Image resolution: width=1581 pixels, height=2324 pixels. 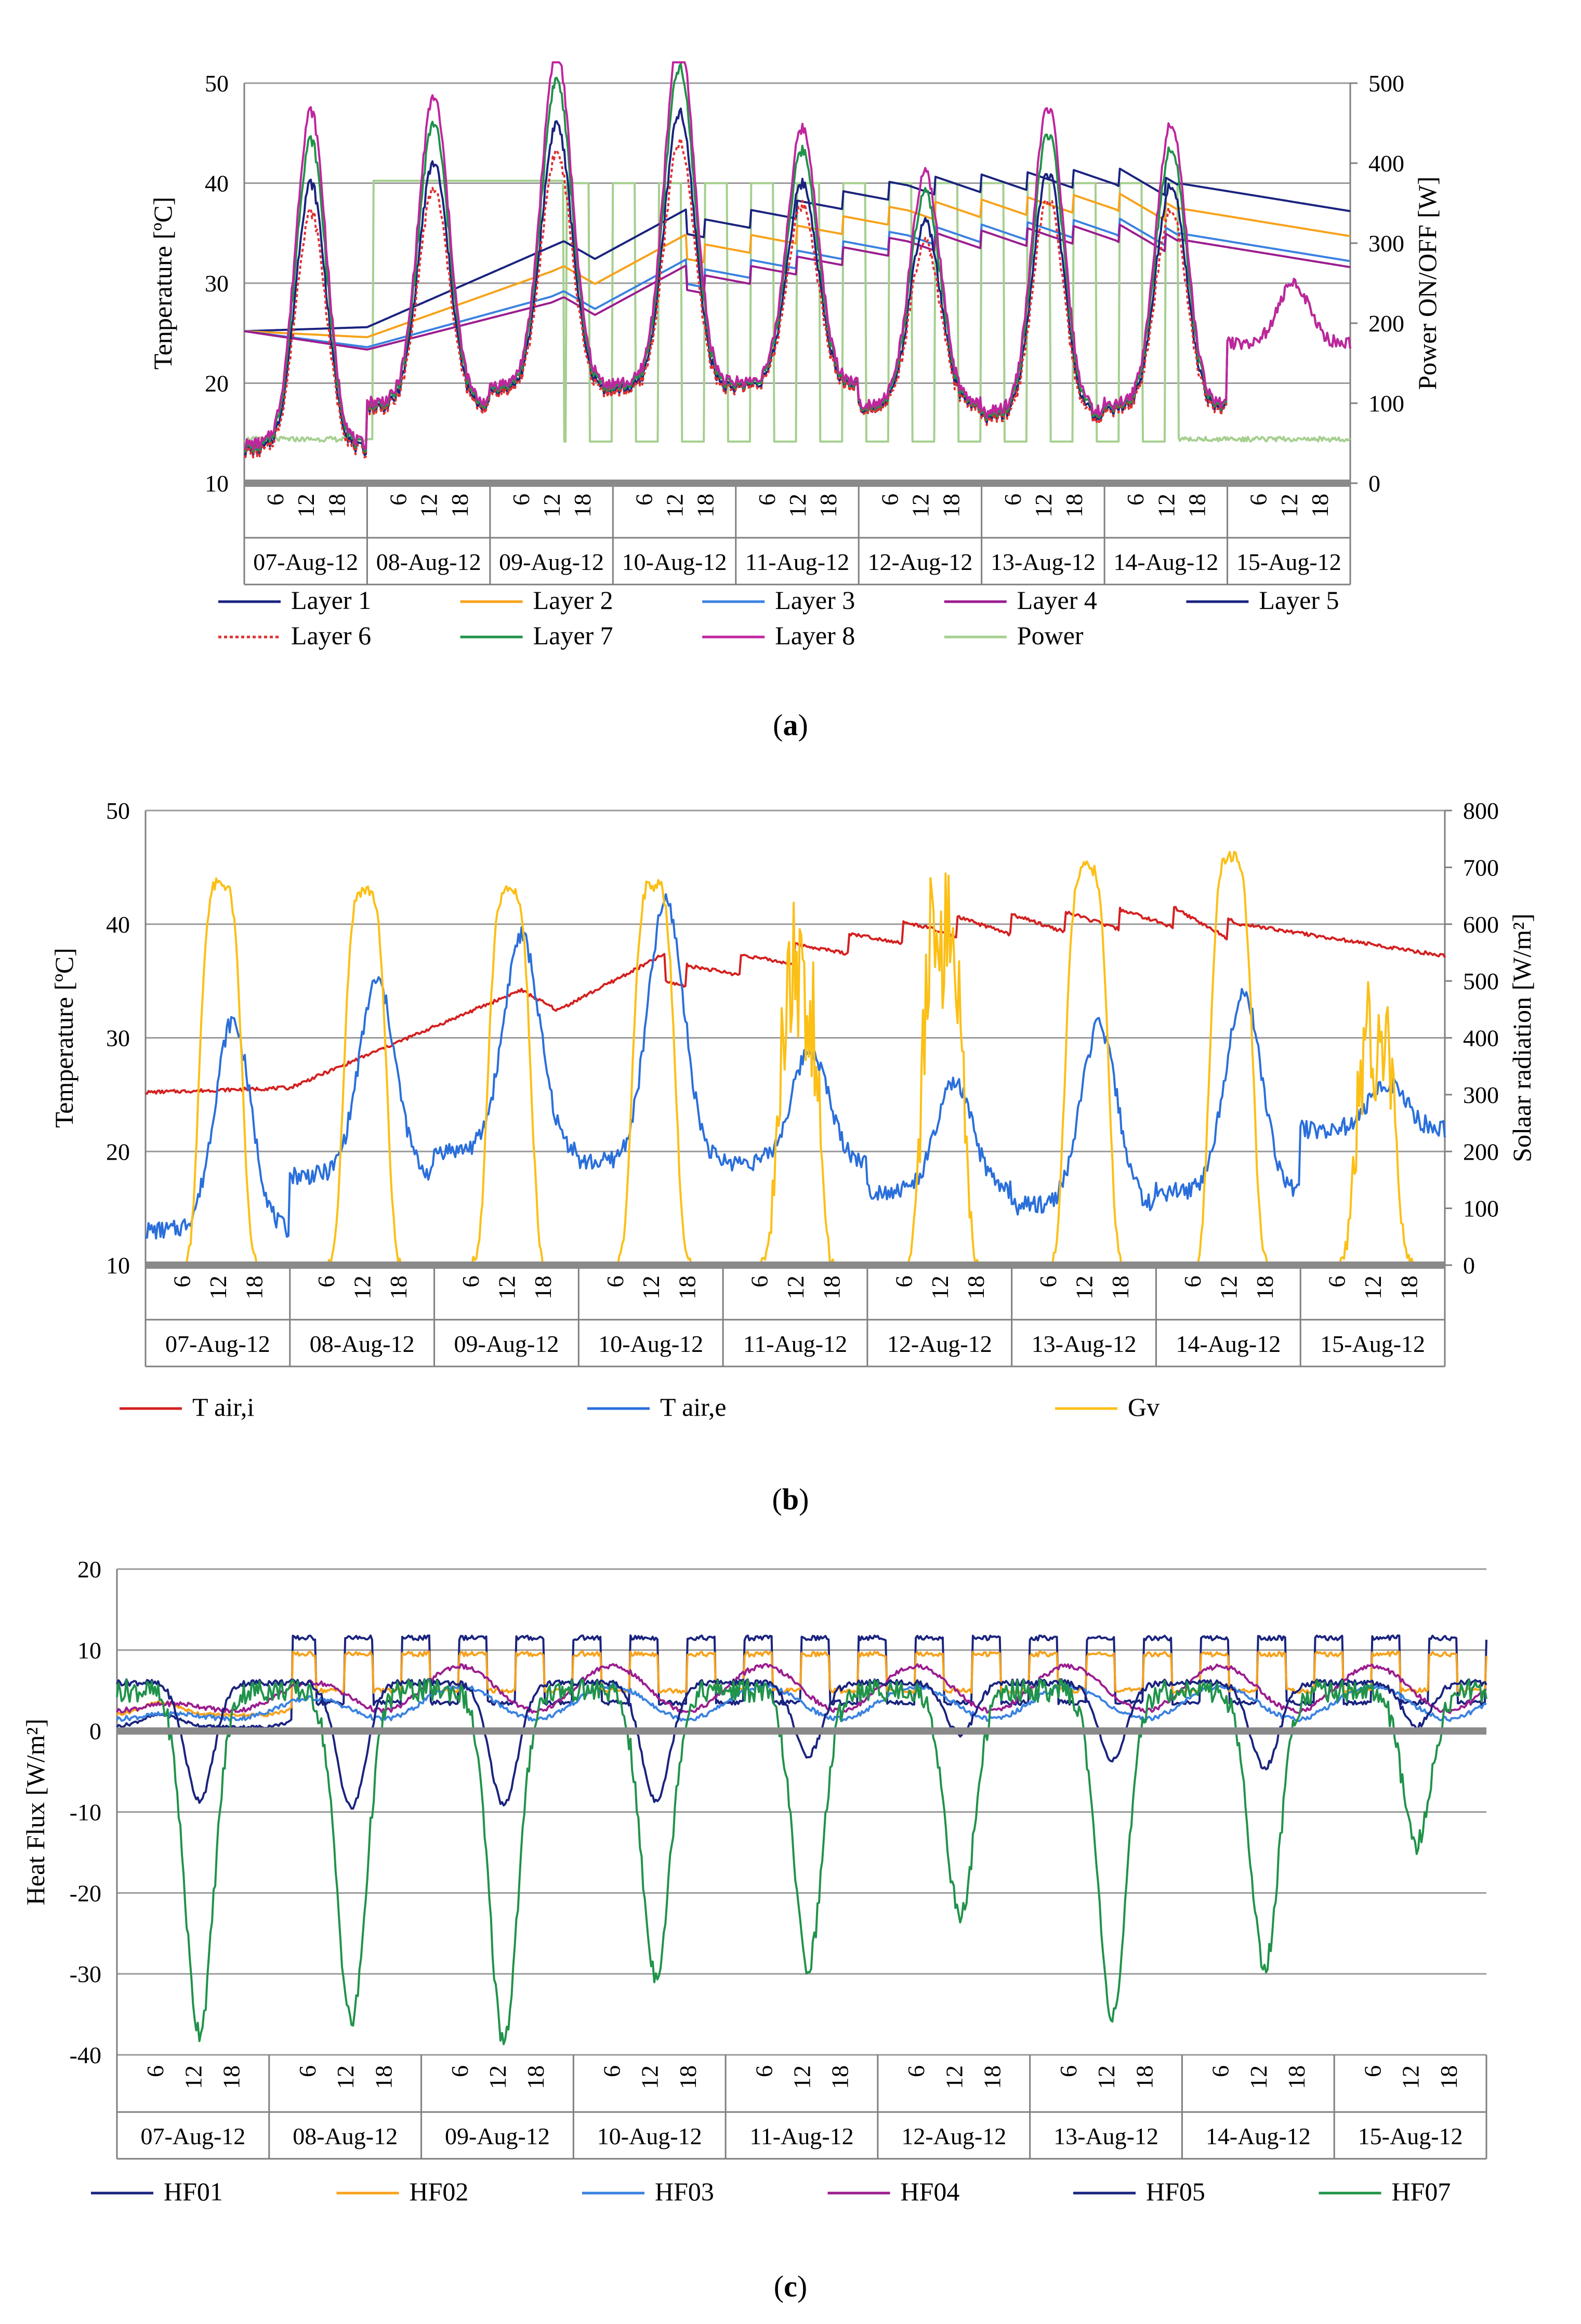 What do you see at coordinates (801, 1689) in the screenshot?
I see `series-line-hf04` at bounding box center [801, 1689].